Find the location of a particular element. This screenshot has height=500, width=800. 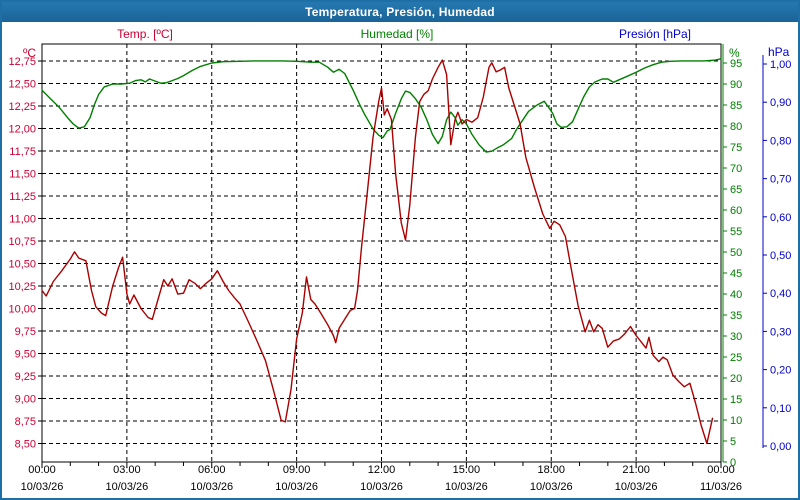

temperature-tick-label: 9,25 is located at coordinates (25, 377).